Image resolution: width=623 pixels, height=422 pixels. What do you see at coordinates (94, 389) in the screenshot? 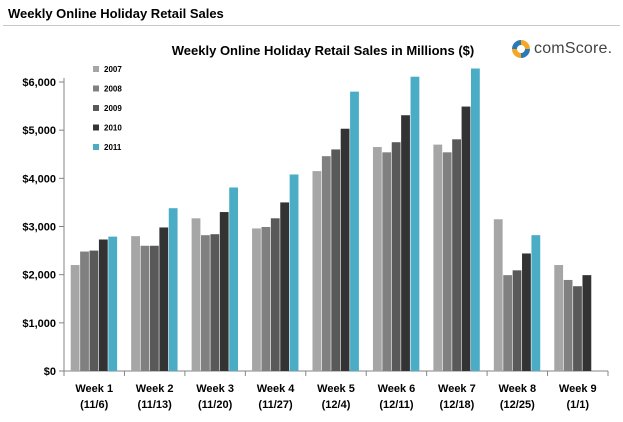
I see `x-tick-label: Week 1` at bounding box center [94, 389].